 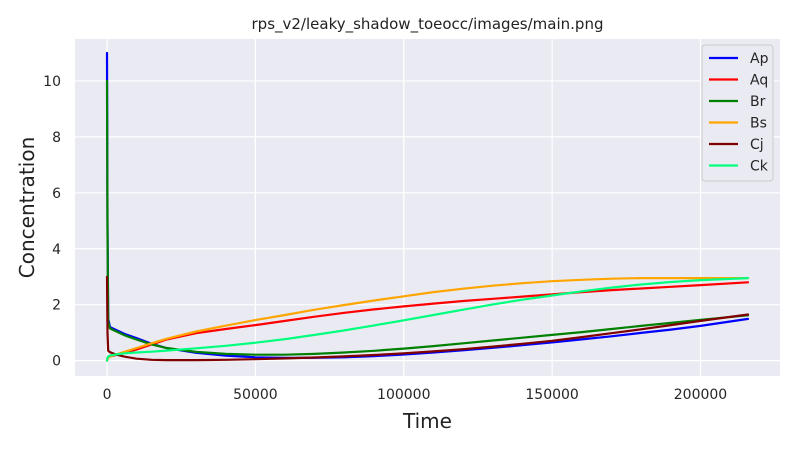 I want to click on x-tick-label: 0, so click(x=107, y=395).